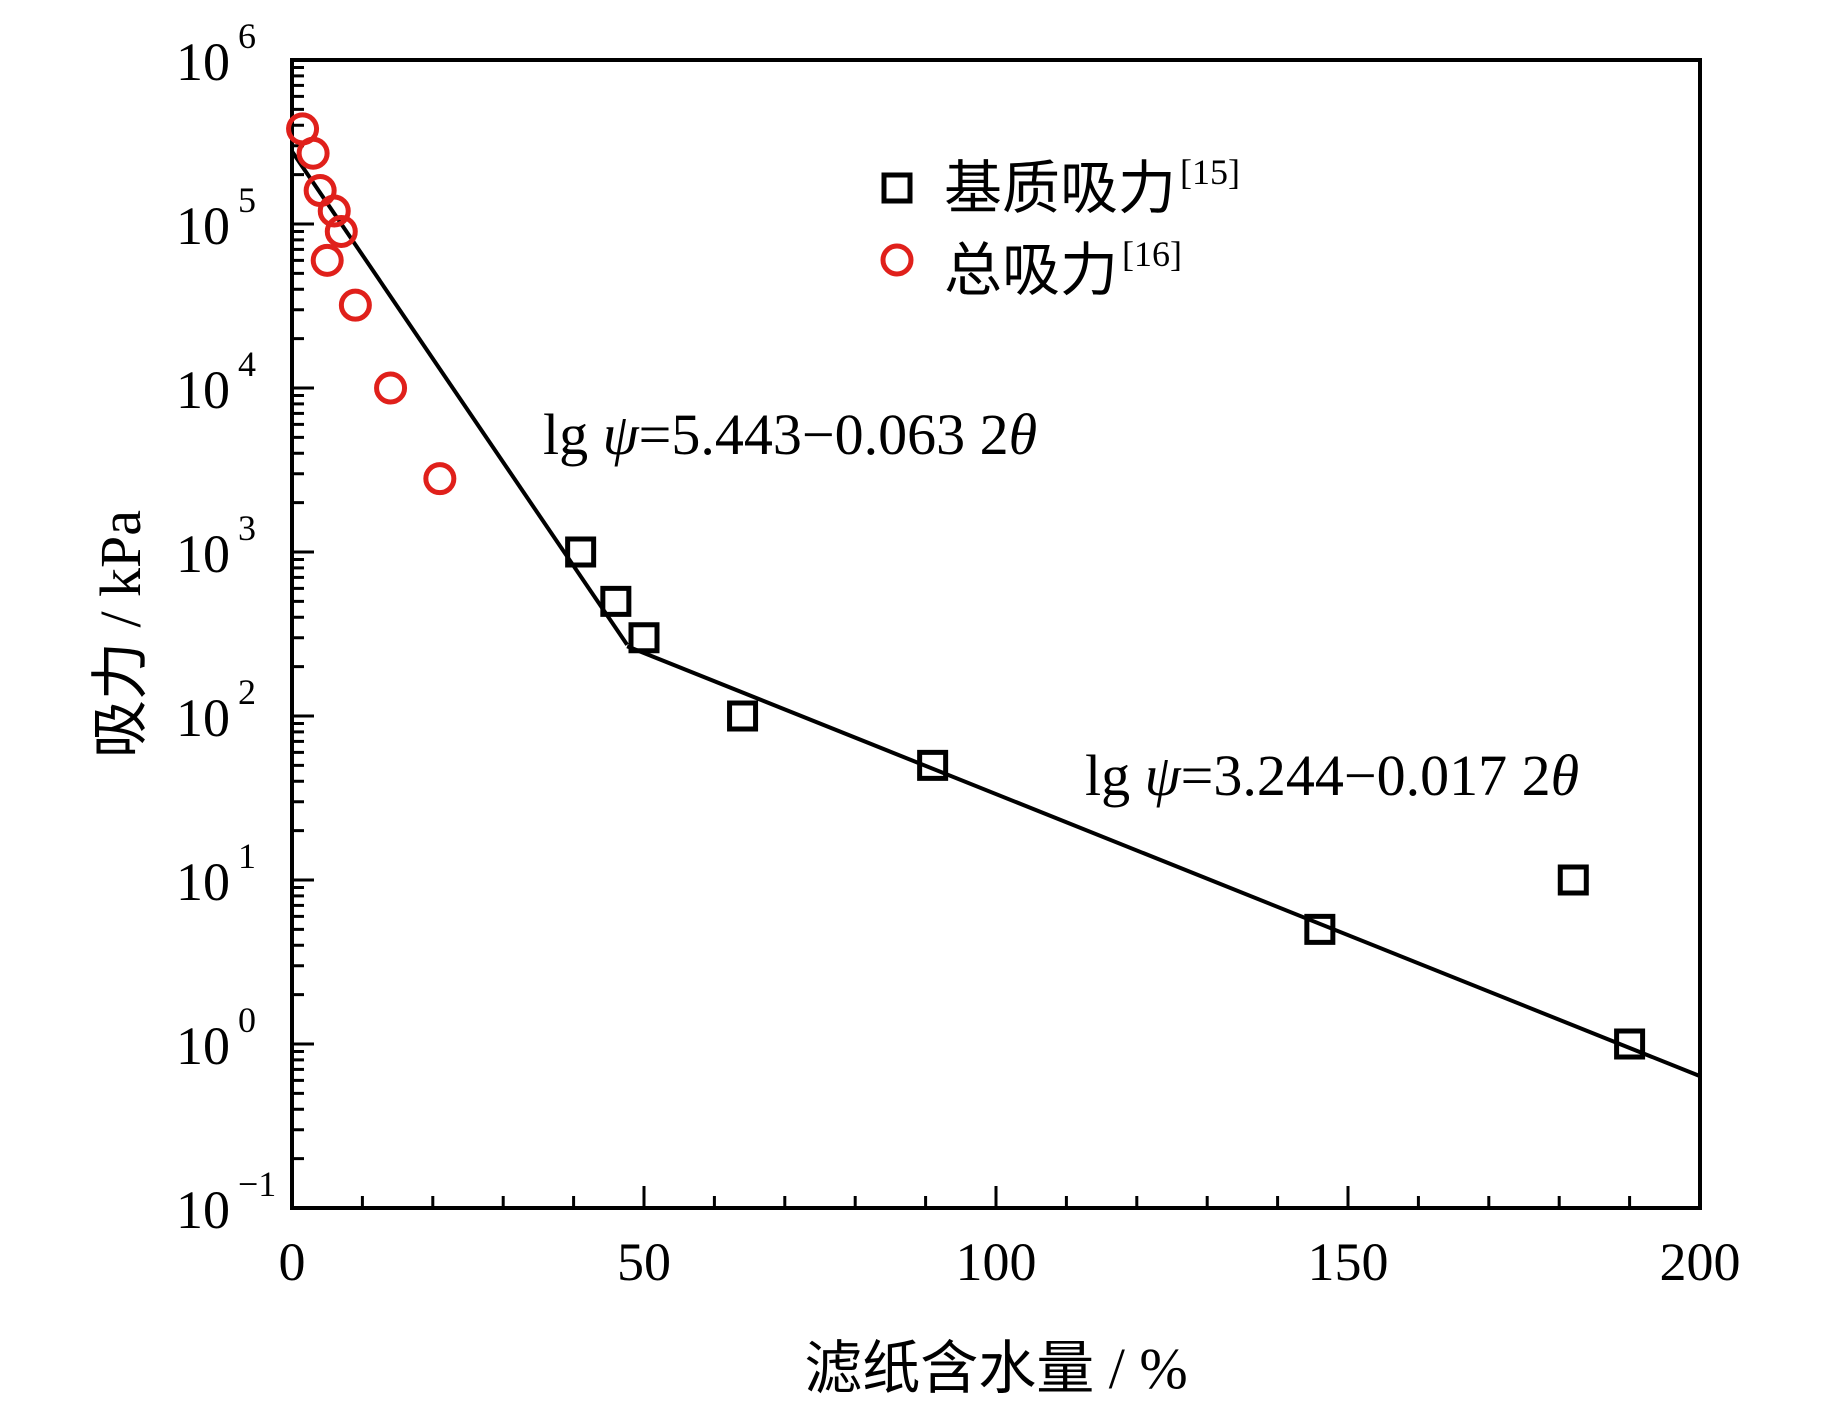 The width and height of the screenshot is (1843, 1417). Describe the element at coordinates (247, 692) in the screenshot. I see `svg-text: 2` at that location.